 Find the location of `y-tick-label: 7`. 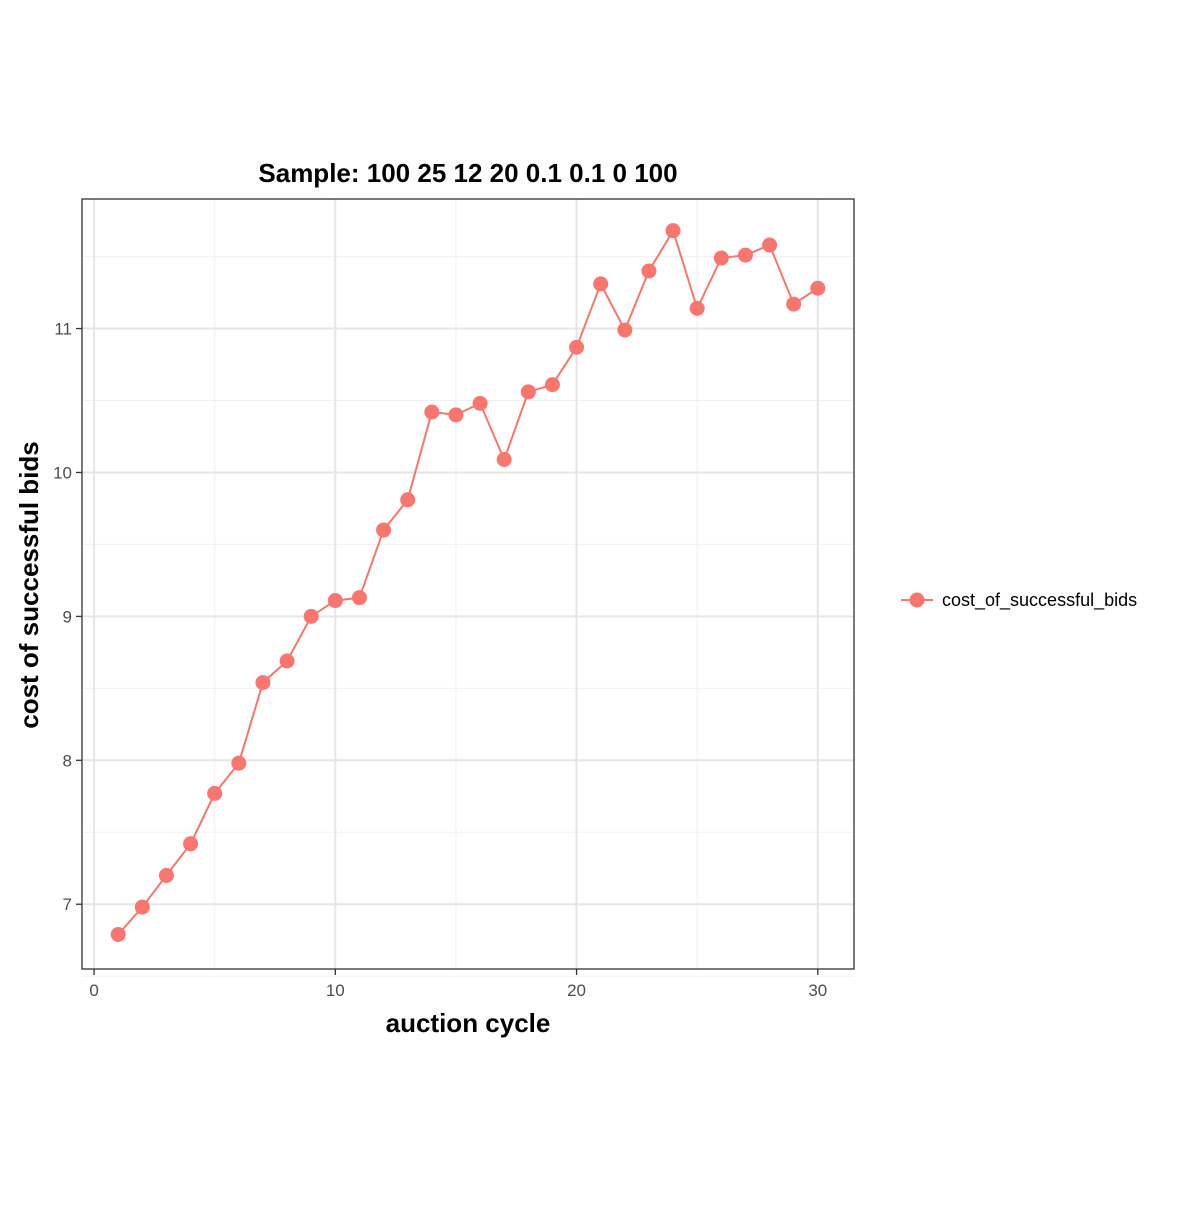

y-tick-label: 7 is located at coordinates (67, 904).